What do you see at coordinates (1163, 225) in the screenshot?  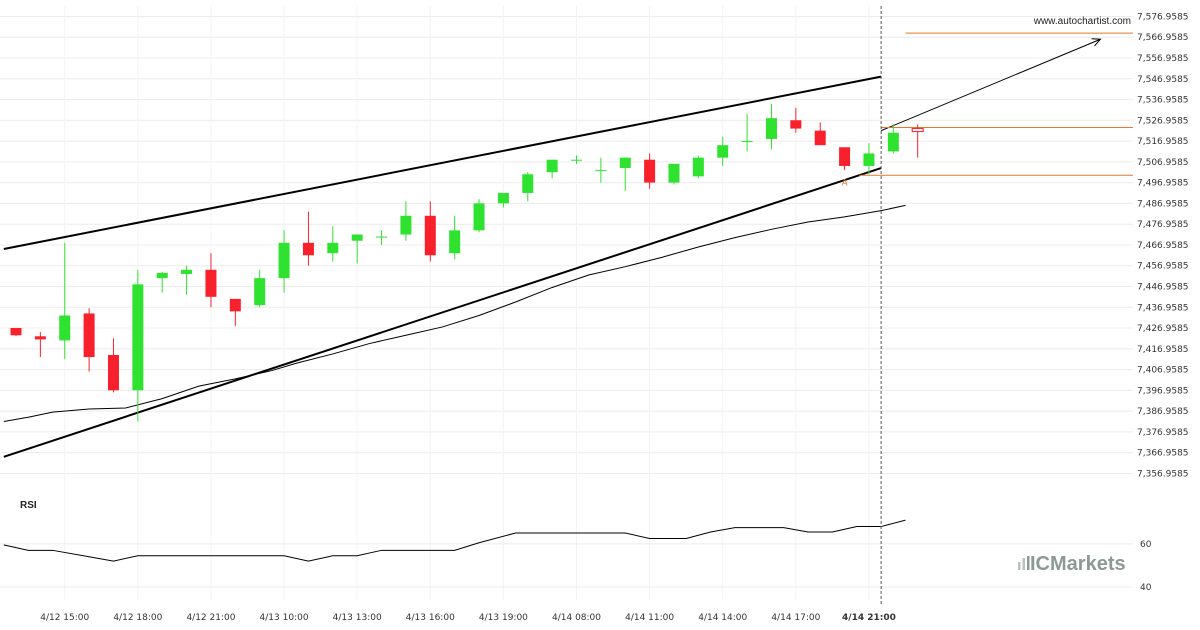 I see `price-tick-label: 7,476.9585` at bounding box center [1163, 225].